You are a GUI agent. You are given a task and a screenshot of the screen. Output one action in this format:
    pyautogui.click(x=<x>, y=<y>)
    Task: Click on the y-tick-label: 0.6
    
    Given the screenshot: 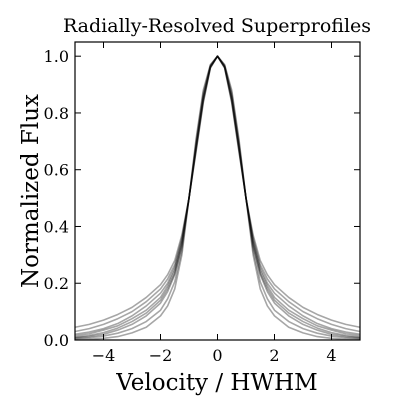 What is the action you would take?
    pyautogui.click(x=56, y=170)
    